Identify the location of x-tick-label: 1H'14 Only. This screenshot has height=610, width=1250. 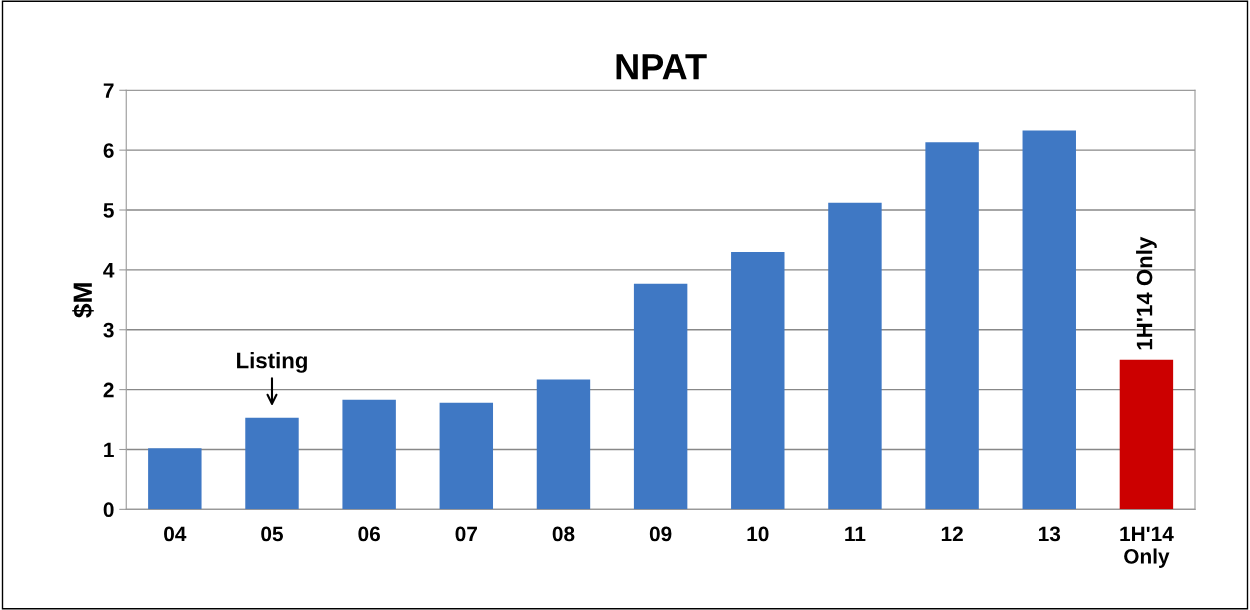
(1147, 547).